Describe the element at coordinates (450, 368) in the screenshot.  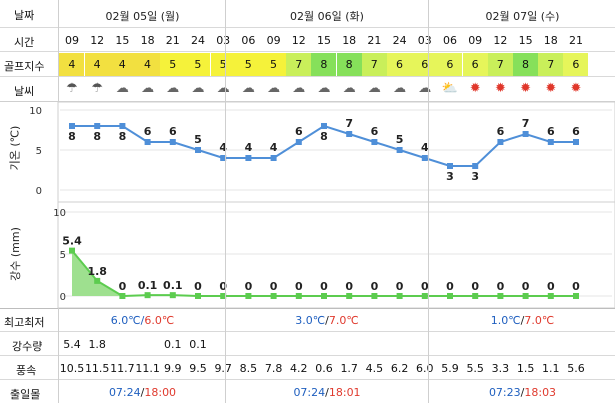
I see `wind-speed-cell: 5.9` at that location.